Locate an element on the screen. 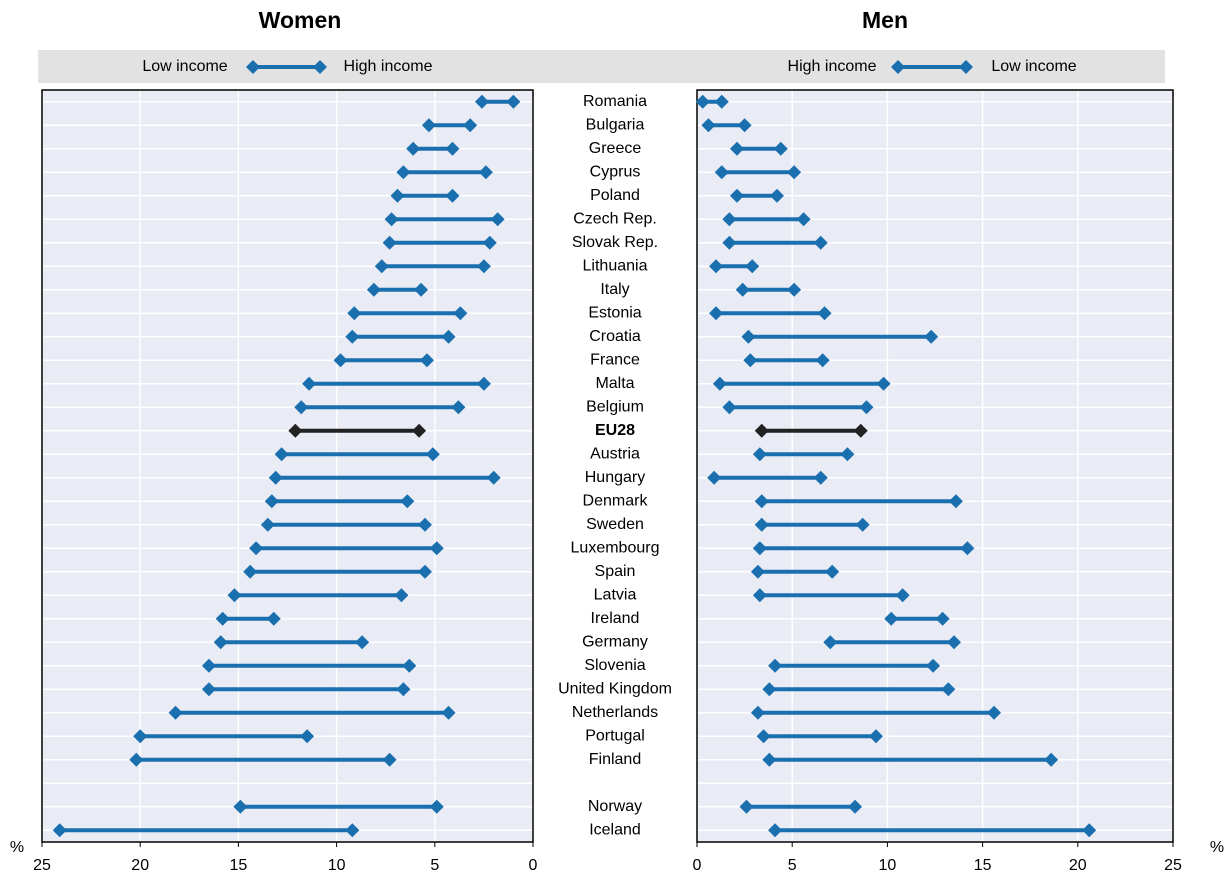 Image resolution: width=1231 pixels, height=878 pixels. category-label: United Kingdom is located at coordinates (615, 688).